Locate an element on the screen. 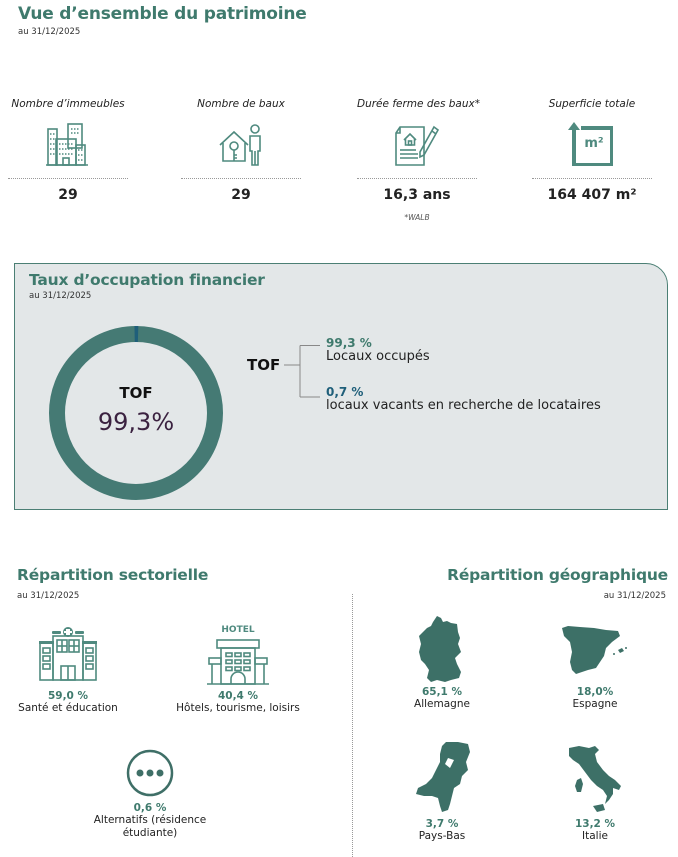  kpi-label: Durée ferme des baux* is located at coordinates (418, 104).